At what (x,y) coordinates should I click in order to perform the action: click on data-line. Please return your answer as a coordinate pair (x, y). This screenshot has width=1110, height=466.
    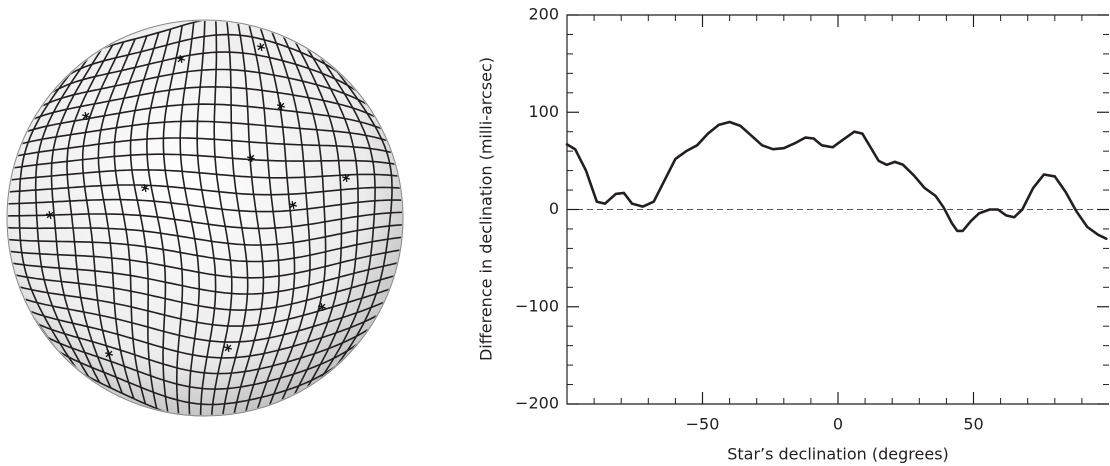
    Looking at the image, I should click on (836, 180).